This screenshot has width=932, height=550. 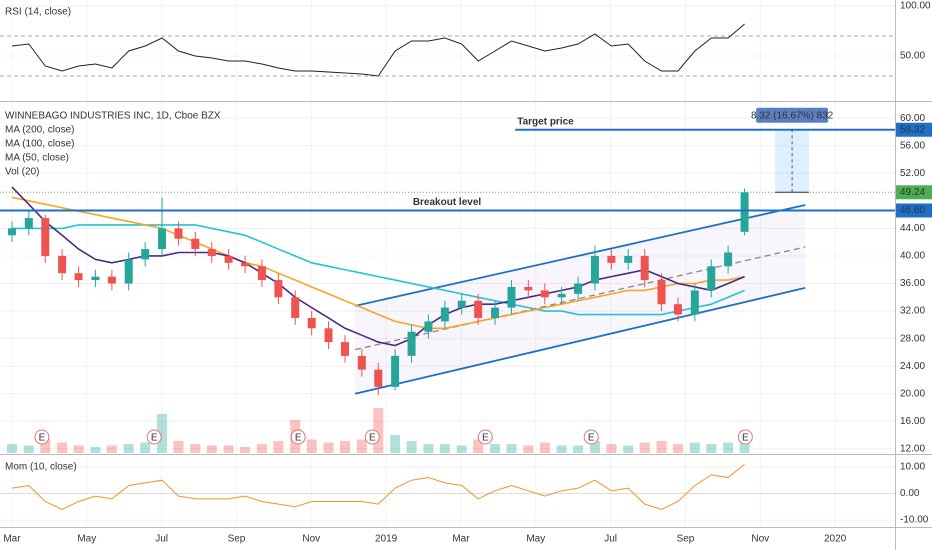 I want to click on momentum-line, so click(x=378, y=487).